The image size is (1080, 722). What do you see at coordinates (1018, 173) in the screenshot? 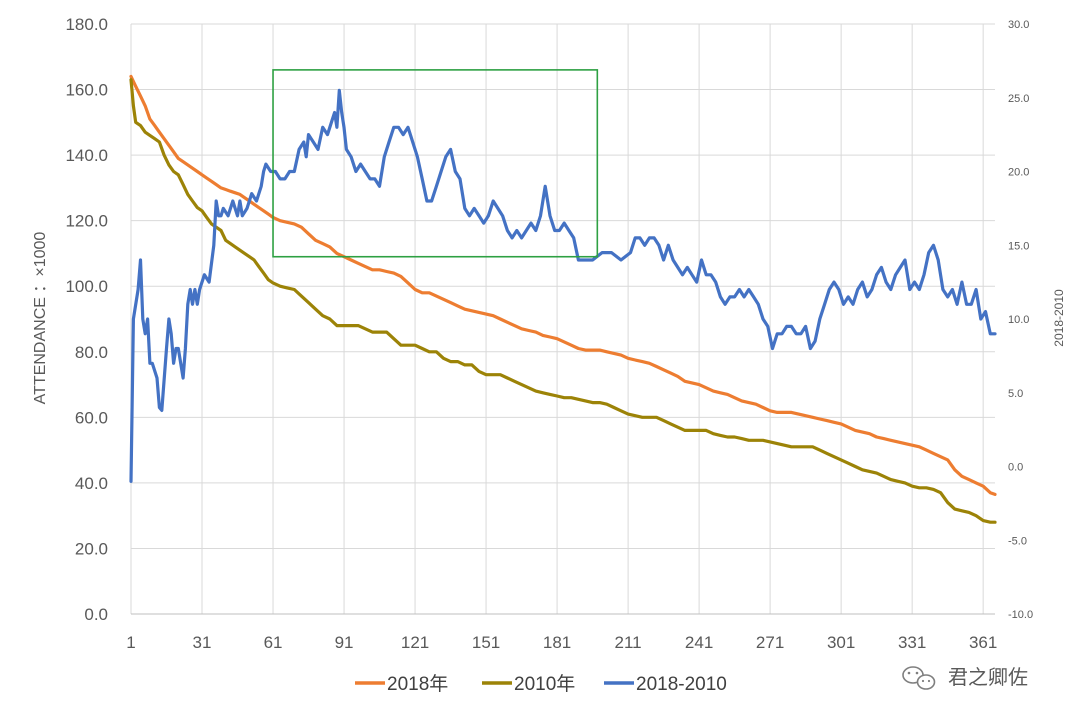
I see `right-tick-label: 20.0` at bounding box center [1018, 173].